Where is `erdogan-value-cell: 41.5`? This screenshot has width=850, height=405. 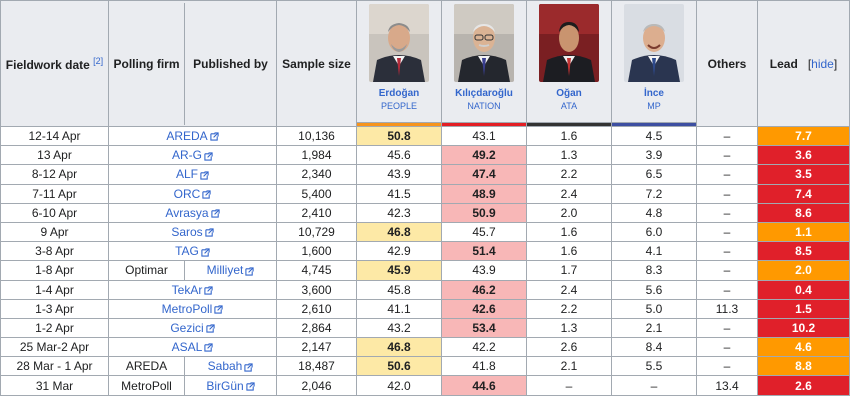 erdogan-value-cell: 41.5 is located at coordinates (399, 193).